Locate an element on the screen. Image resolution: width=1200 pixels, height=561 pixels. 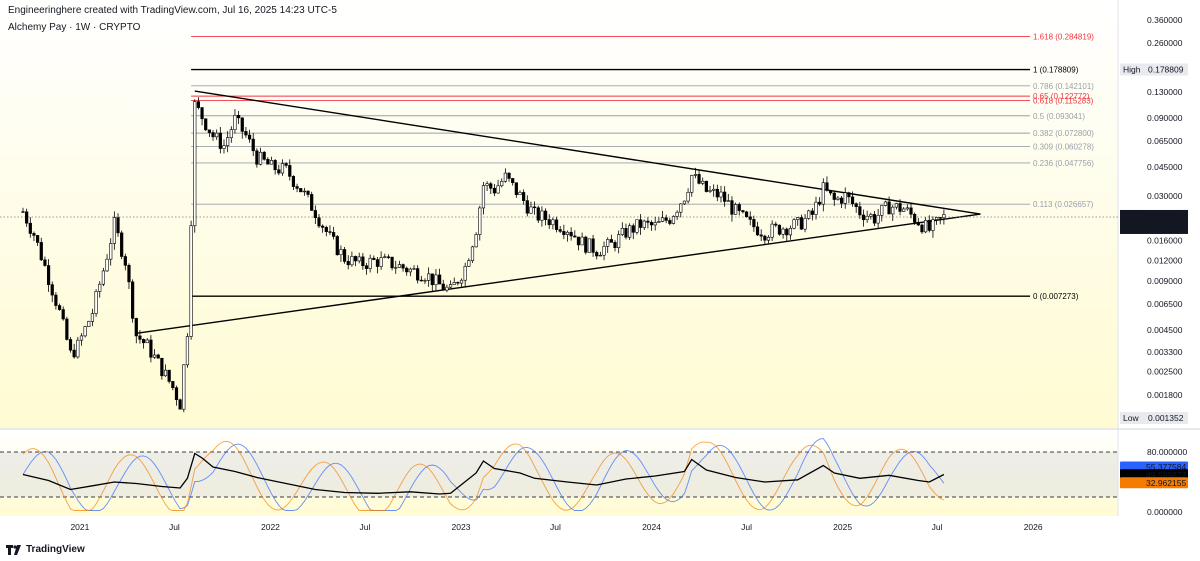
fib-level-label: 0.65 (0.122772) is located at coordinates (1061, 96).